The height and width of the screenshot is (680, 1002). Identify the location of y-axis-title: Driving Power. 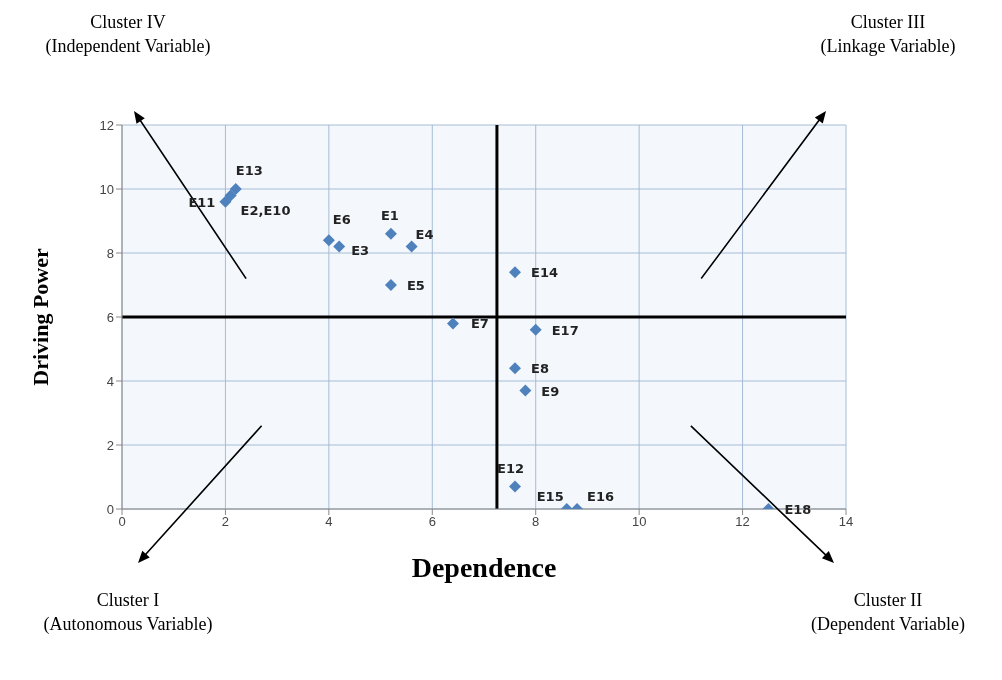
(40, 317).